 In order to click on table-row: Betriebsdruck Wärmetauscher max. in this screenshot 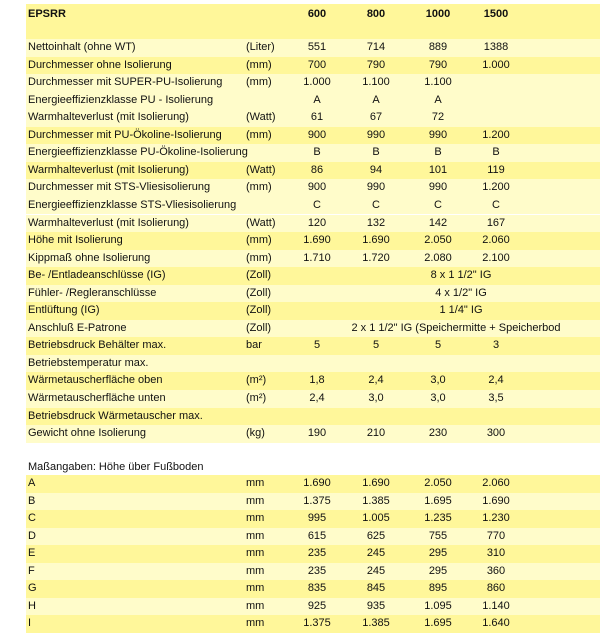, I will do `click(313, 416)`.